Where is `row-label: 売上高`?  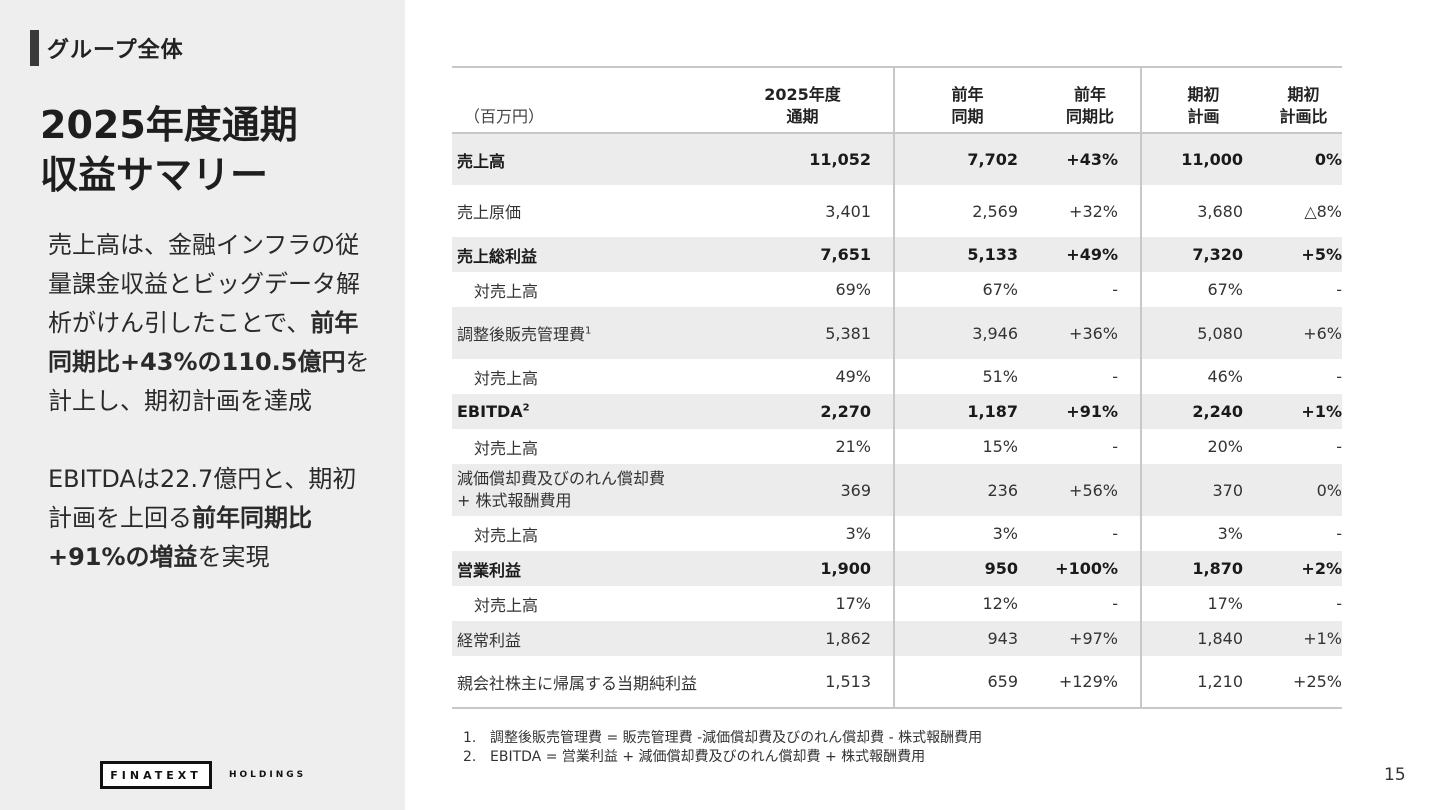 row-label: 売上高 is located at coordinates (582, 159).